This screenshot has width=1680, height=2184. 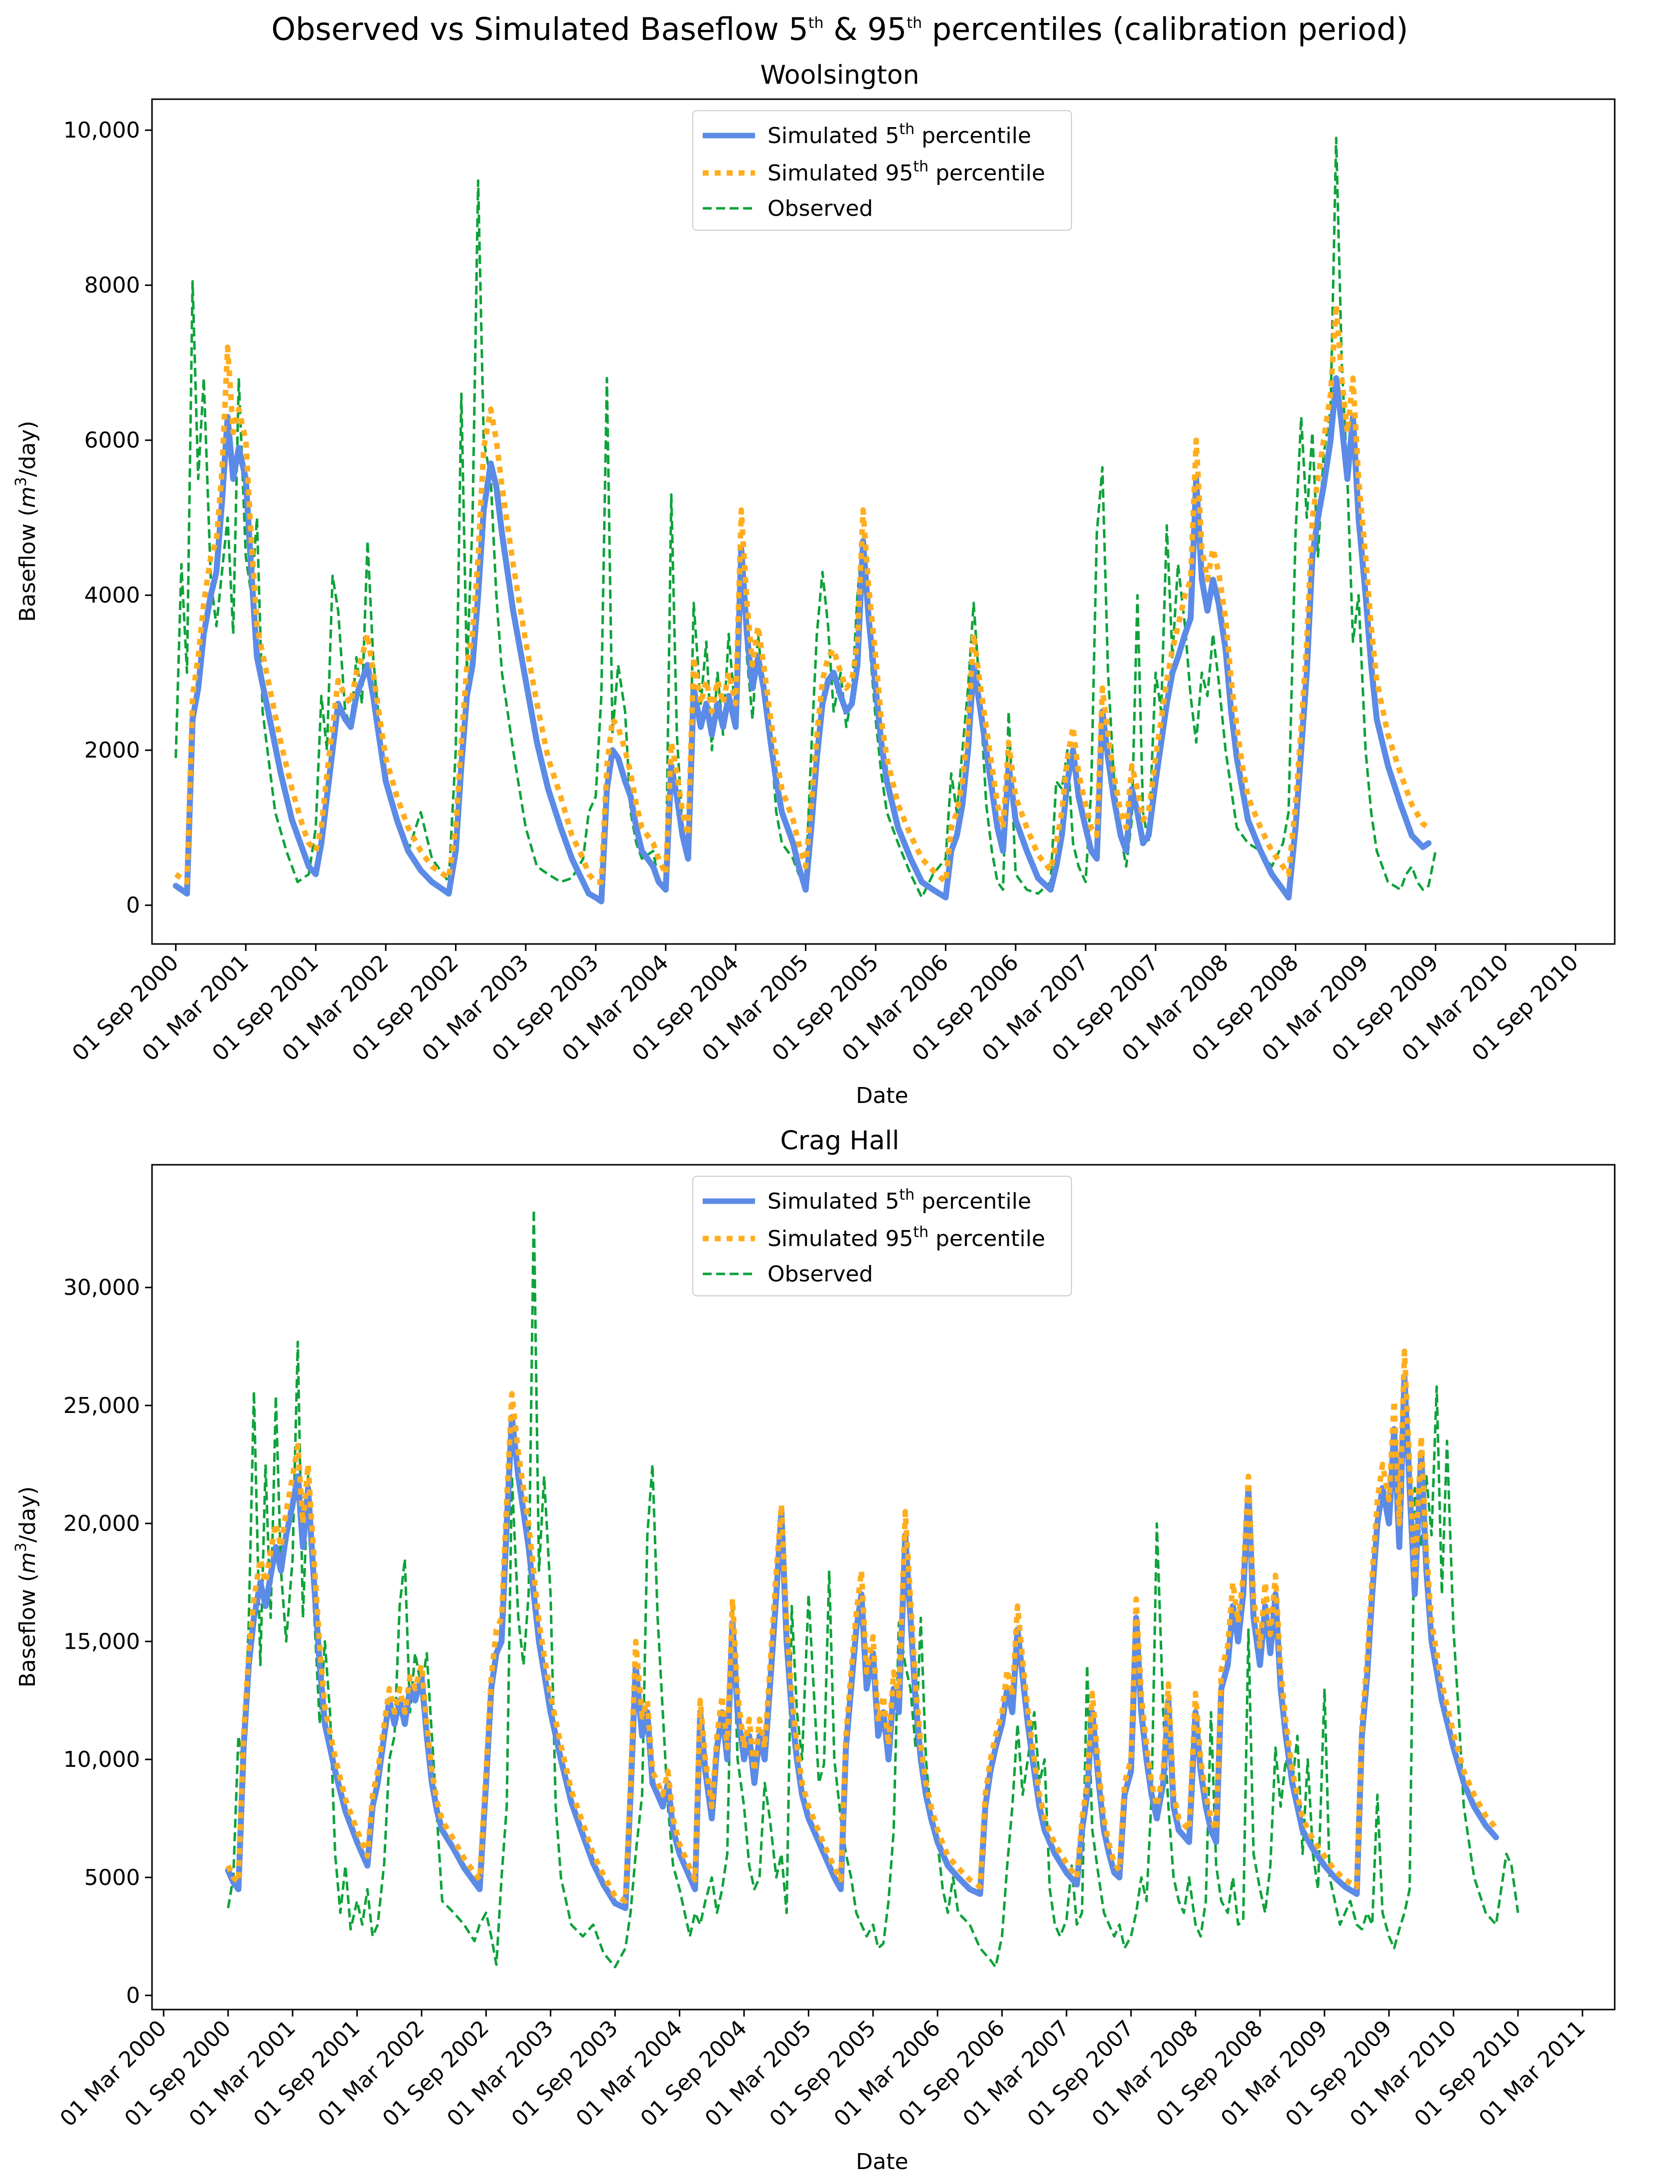 I want to click on y-tick-label: 30,000, so click(x=101, y=1287).